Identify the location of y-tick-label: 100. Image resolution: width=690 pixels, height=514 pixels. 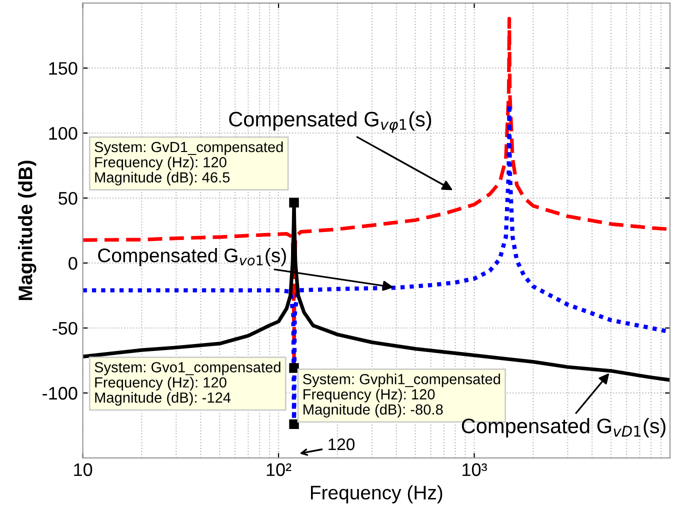
(63, 133).